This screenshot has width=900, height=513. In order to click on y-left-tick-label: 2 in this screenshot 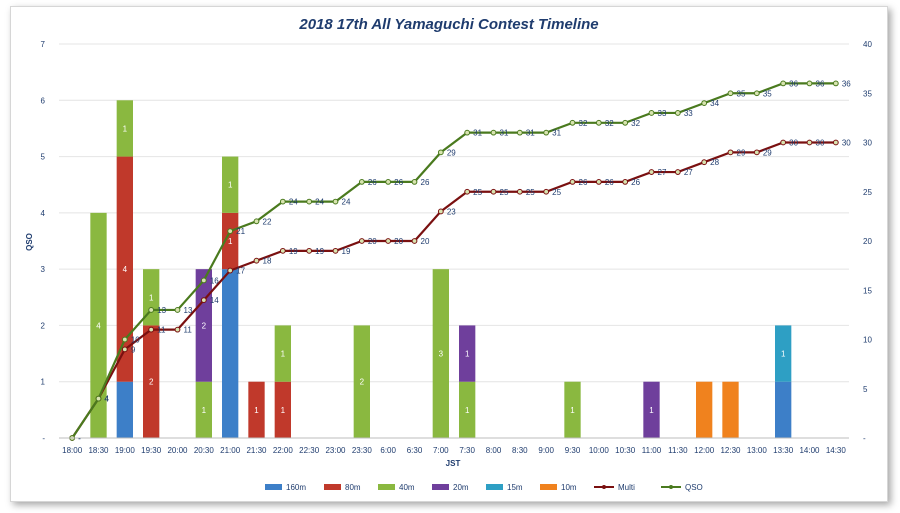, I will do `click(43, 325)`.